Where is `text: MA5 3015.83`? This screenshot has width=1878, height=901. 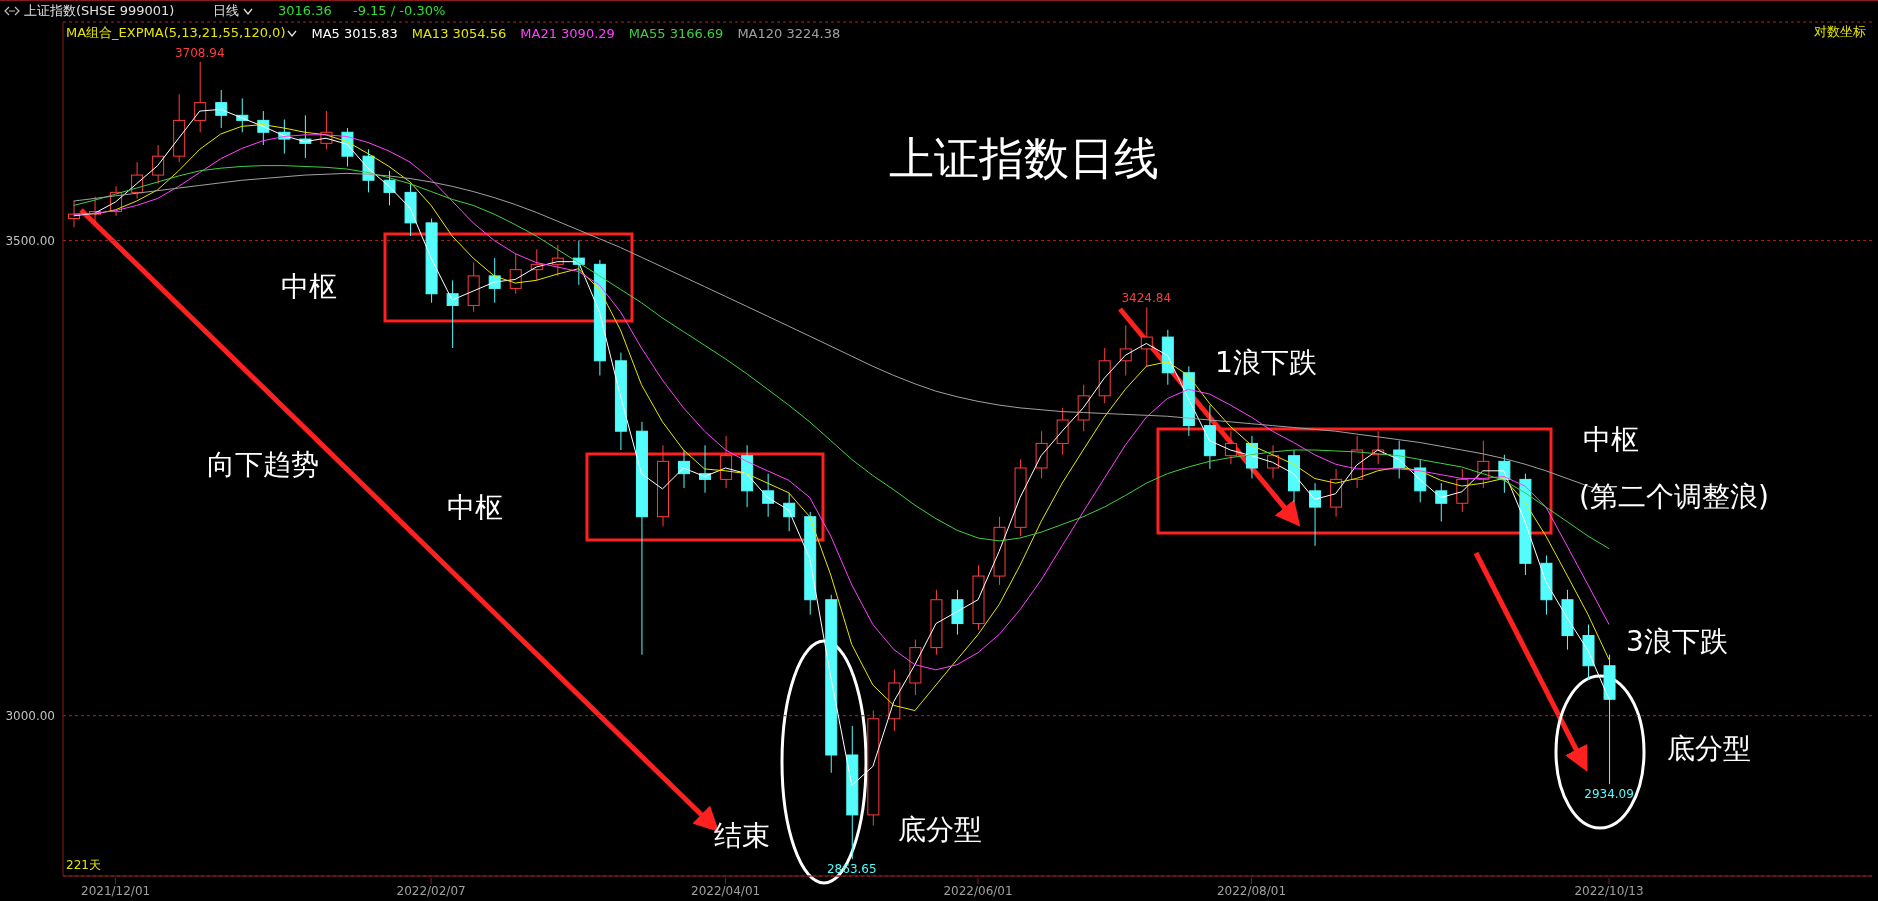
text: MA5 3015.83 is located at coordinates (354, 33).